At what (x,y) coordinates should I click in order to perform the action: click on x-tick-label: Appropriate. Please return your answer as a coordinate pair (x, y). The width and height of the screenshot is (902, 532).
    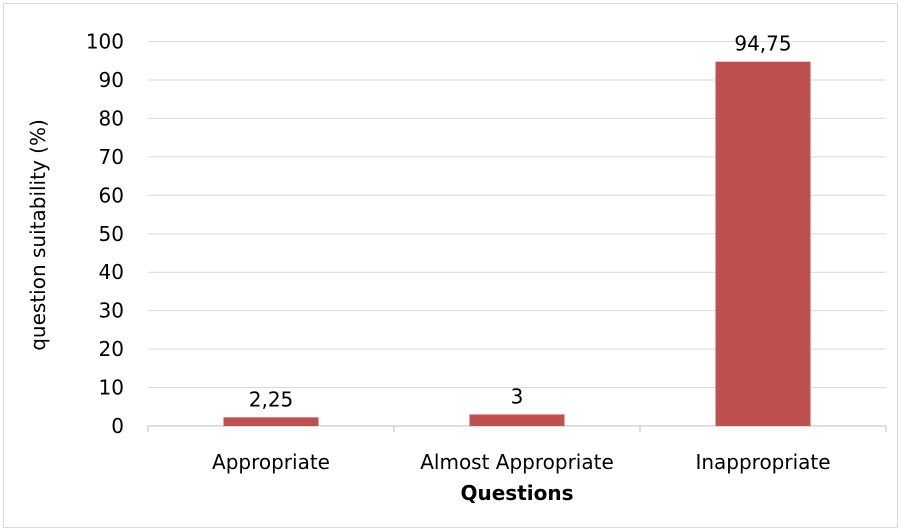
    Looking at the image, I should click on (271, 462).